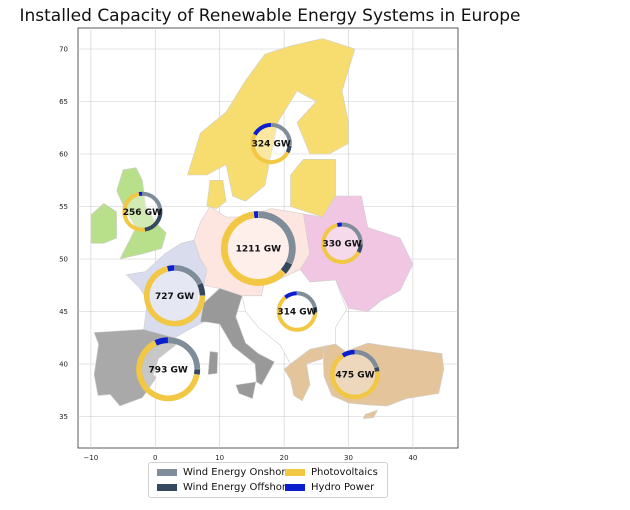 The width and height of the screenshot is (630, 510). I want to click on donut-1: 256 GW, so click(142, 211).